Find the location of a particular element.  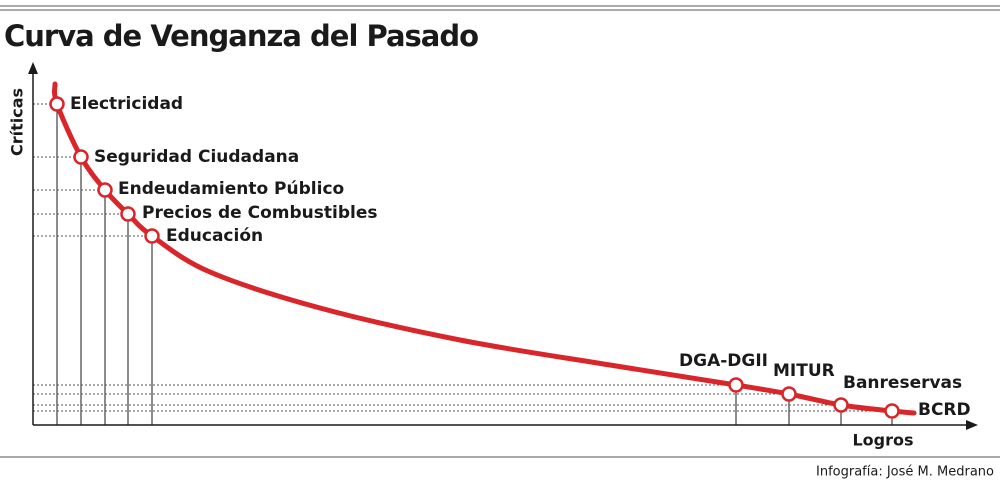

node-label: Seguridad Ciudadana is located at coordinates (196, 157).